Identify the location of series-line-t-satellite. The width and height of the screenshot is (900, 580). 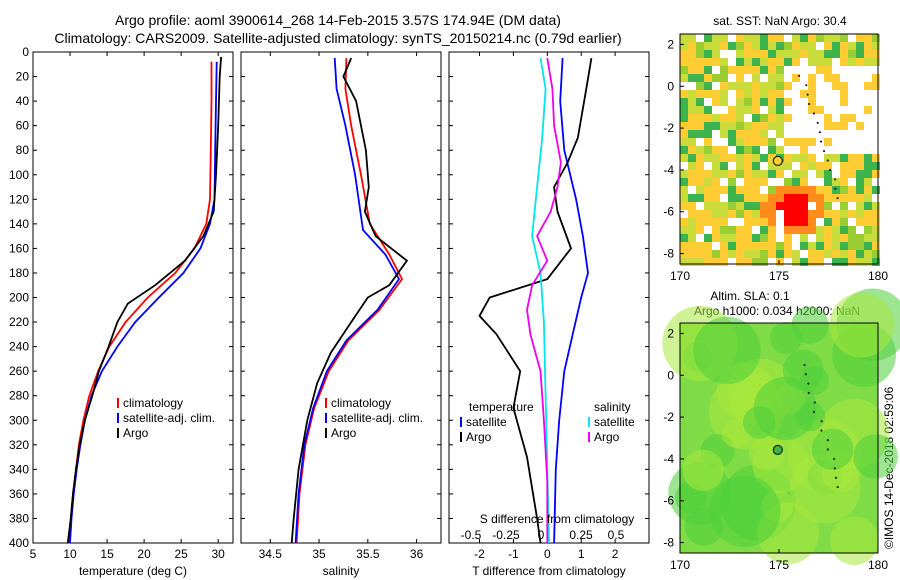
(571, 301).